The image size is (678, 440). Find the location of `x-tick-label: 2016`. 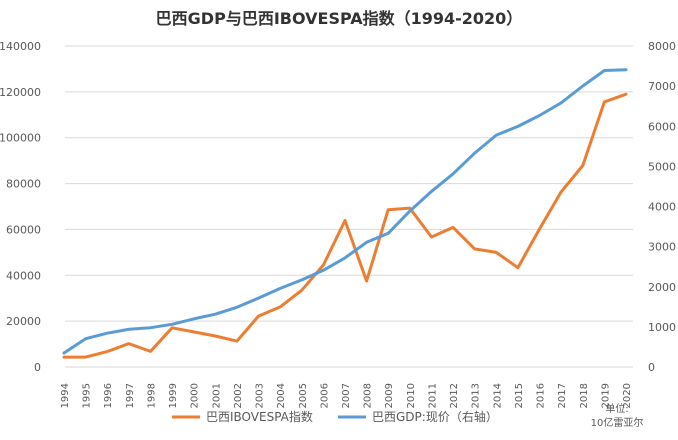

x-tick-label: 2016 is located at coordinates (541, 395).